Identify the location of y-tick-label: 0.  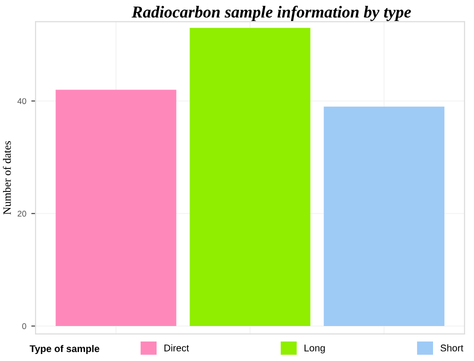
(24, 326).